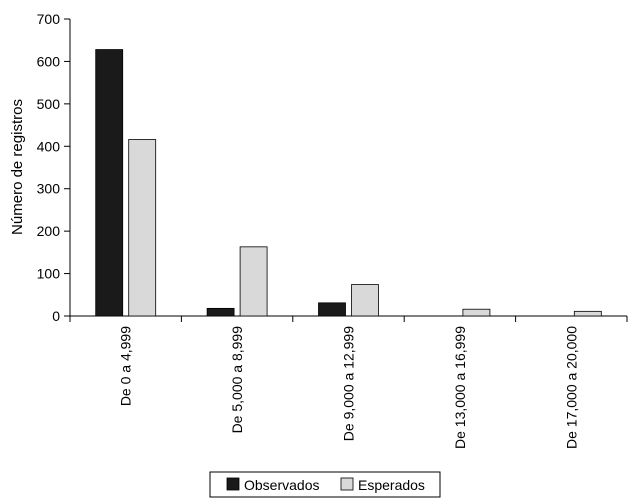 This screenshot has width=638, height=499. I want to click on legend-label-0: Observados, so click(281, 485).